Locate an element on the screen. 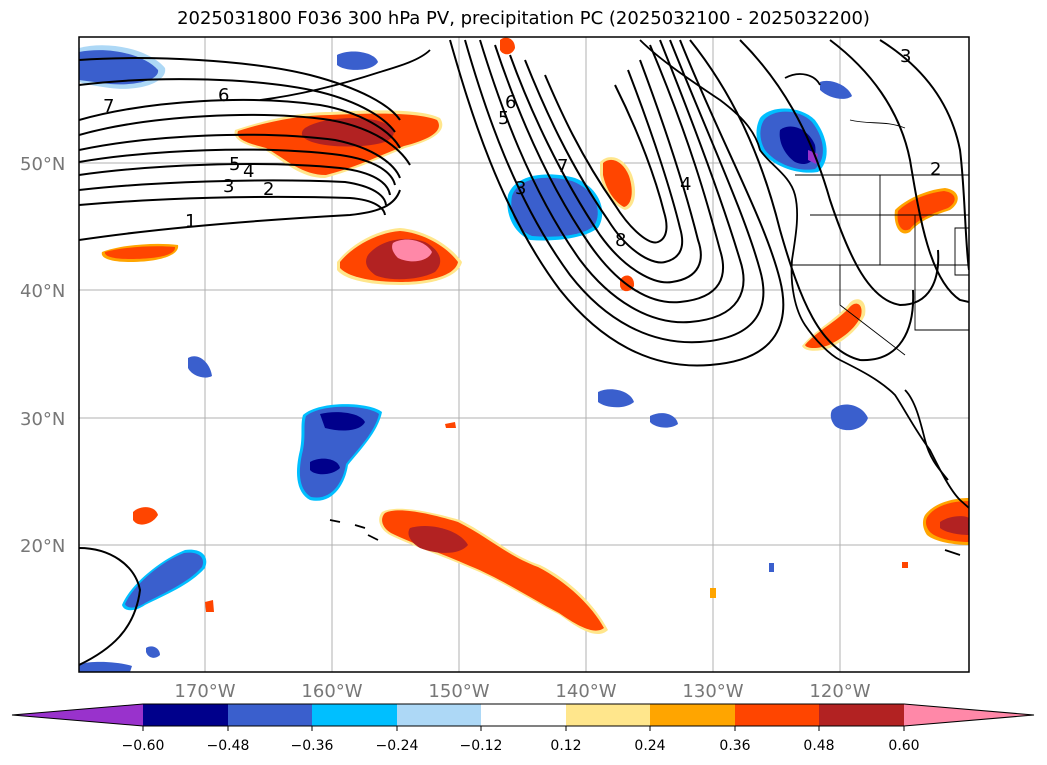  contour-label: 8 is located at coordinates (620, 240).